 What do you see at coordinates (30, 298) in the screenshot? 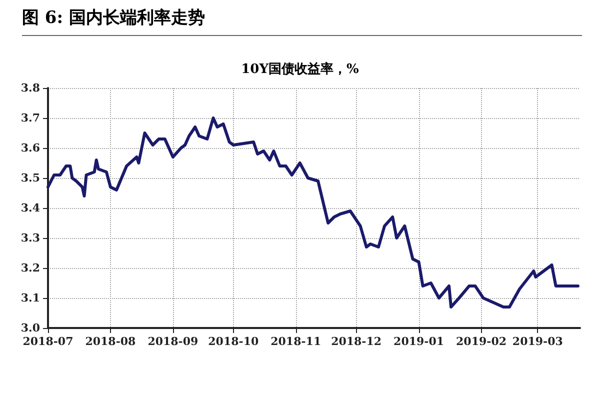
I see `y-tick-label: 3.1` at bounding box center [30, 298].